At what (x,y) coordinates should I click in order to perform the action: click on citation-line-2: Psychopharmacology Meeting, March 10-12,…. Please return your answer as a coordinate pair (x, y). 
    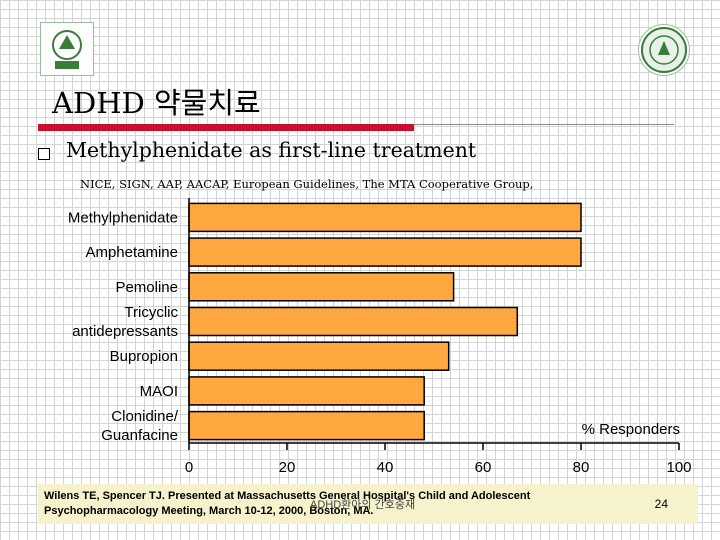
    Looking at the image, I should click on (209, 511).